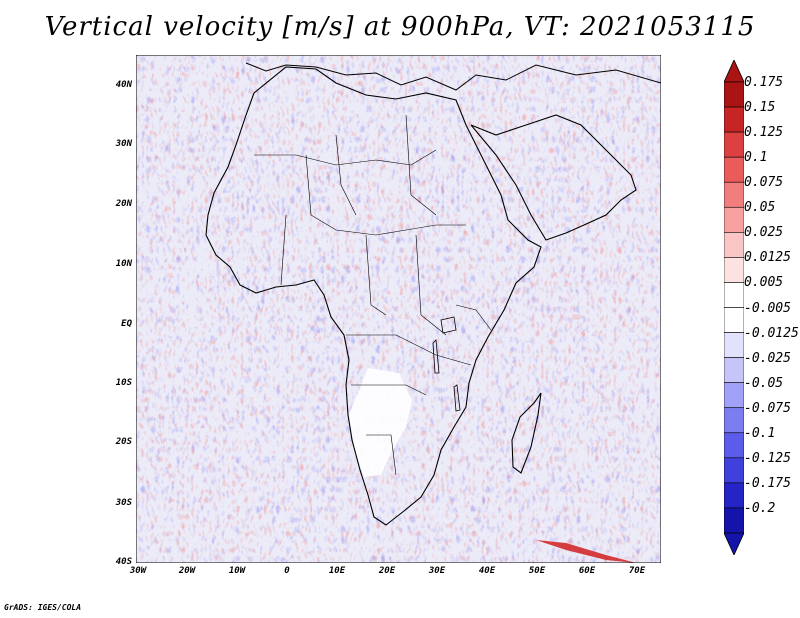  I want to click on xtick-10e: 10E, so click(337, 571).